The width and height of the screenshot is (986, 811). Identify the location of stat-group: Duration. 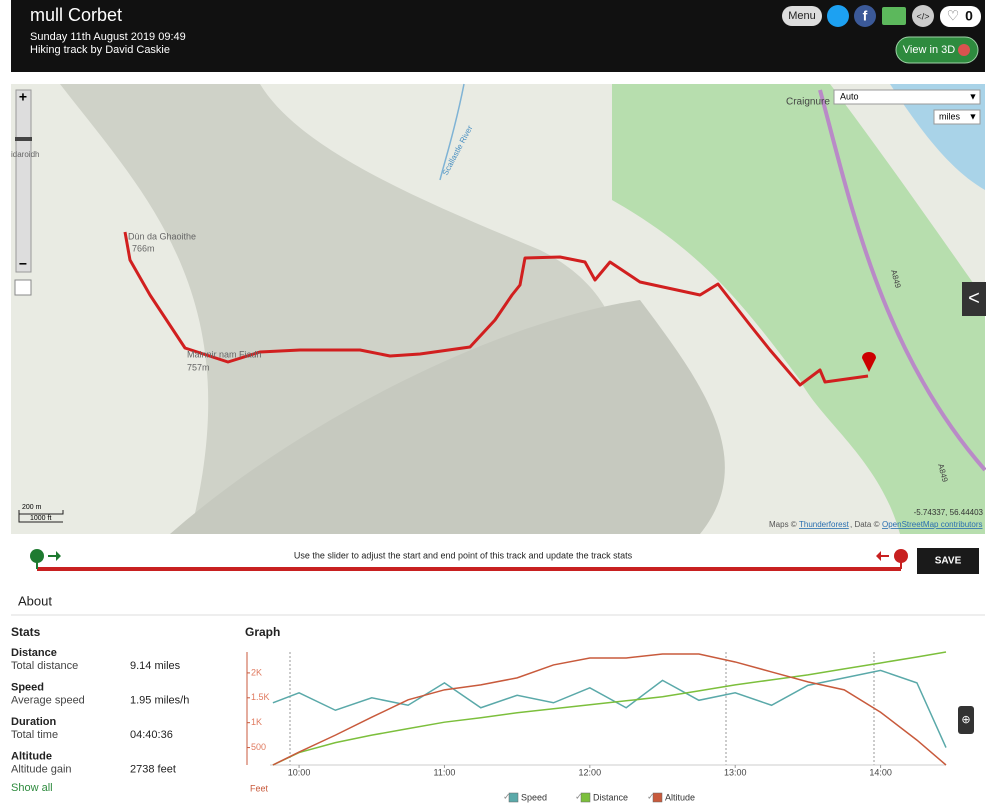
(34, 722).